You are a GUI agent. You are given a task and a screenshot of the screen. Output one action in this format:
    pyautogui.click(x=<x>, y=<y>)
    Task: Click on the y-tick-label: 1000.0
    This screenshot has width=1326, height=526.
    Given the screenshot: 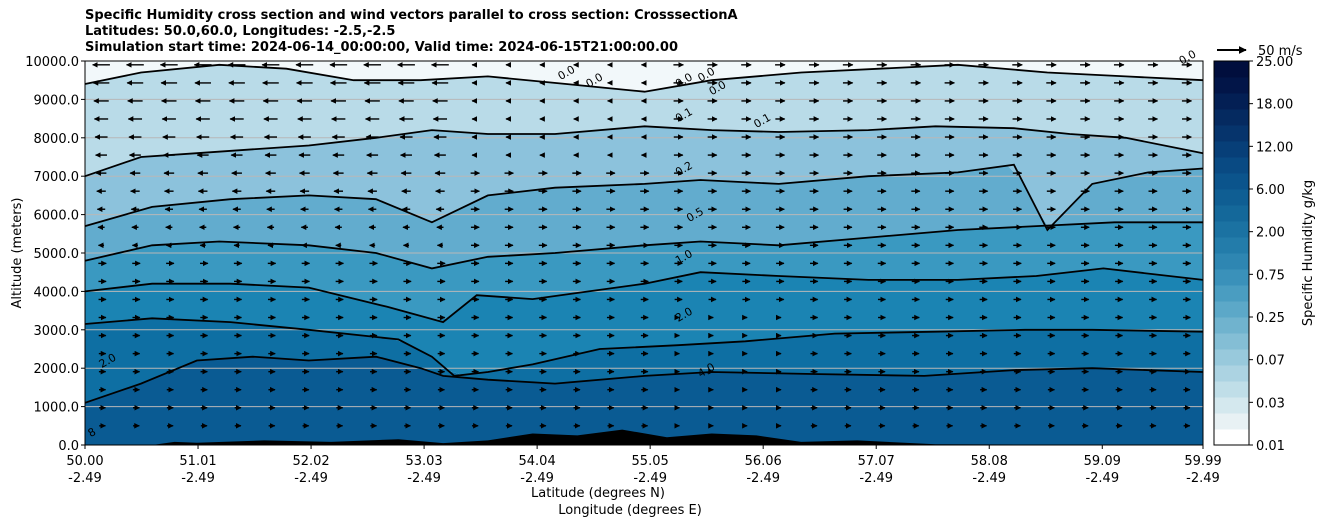 What is the action you would take?
    pyautogui.click(x=57, y=408)
    